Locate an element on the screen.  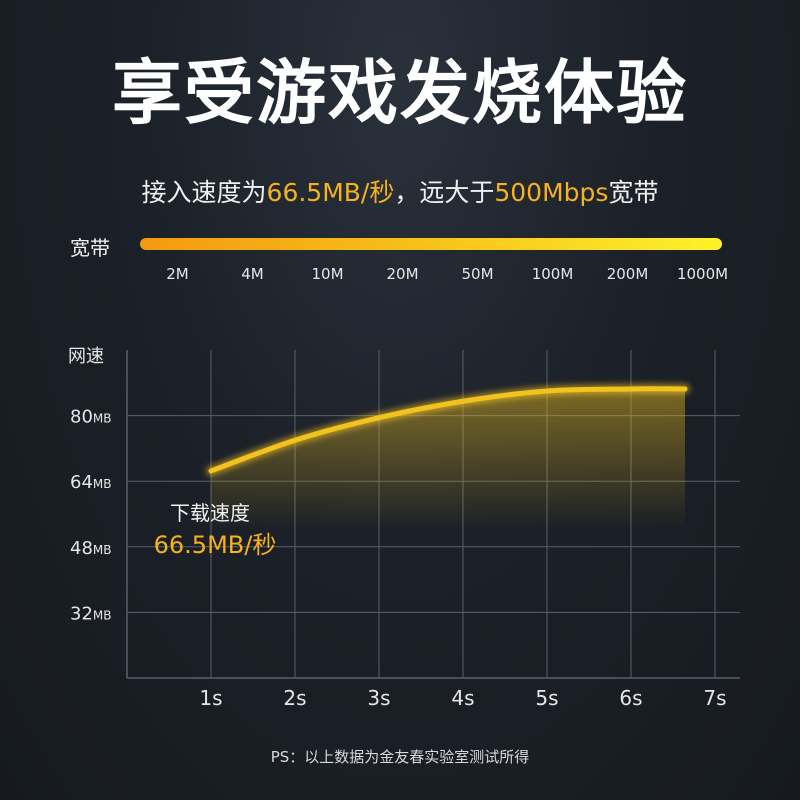
annotation-label: 下载速度 is located at coordinates (210, 513).